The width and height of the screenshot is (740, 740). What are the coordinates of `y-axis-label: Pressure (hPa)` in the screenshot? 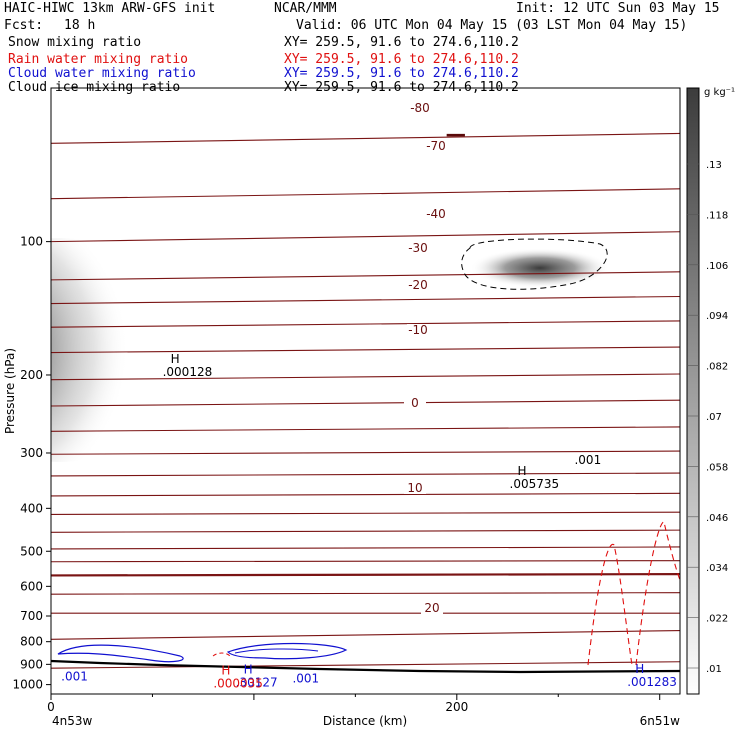 It's located at (10, 391).